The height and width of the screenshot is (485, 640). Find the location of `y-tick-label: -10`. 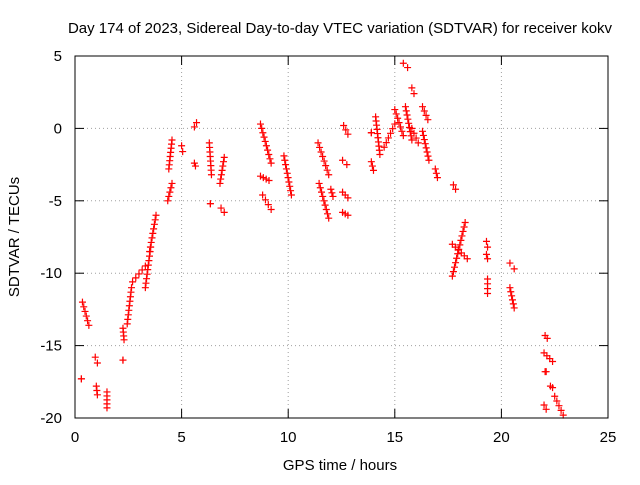

y-tick-label: -10 is located at coordinates (51, 273).